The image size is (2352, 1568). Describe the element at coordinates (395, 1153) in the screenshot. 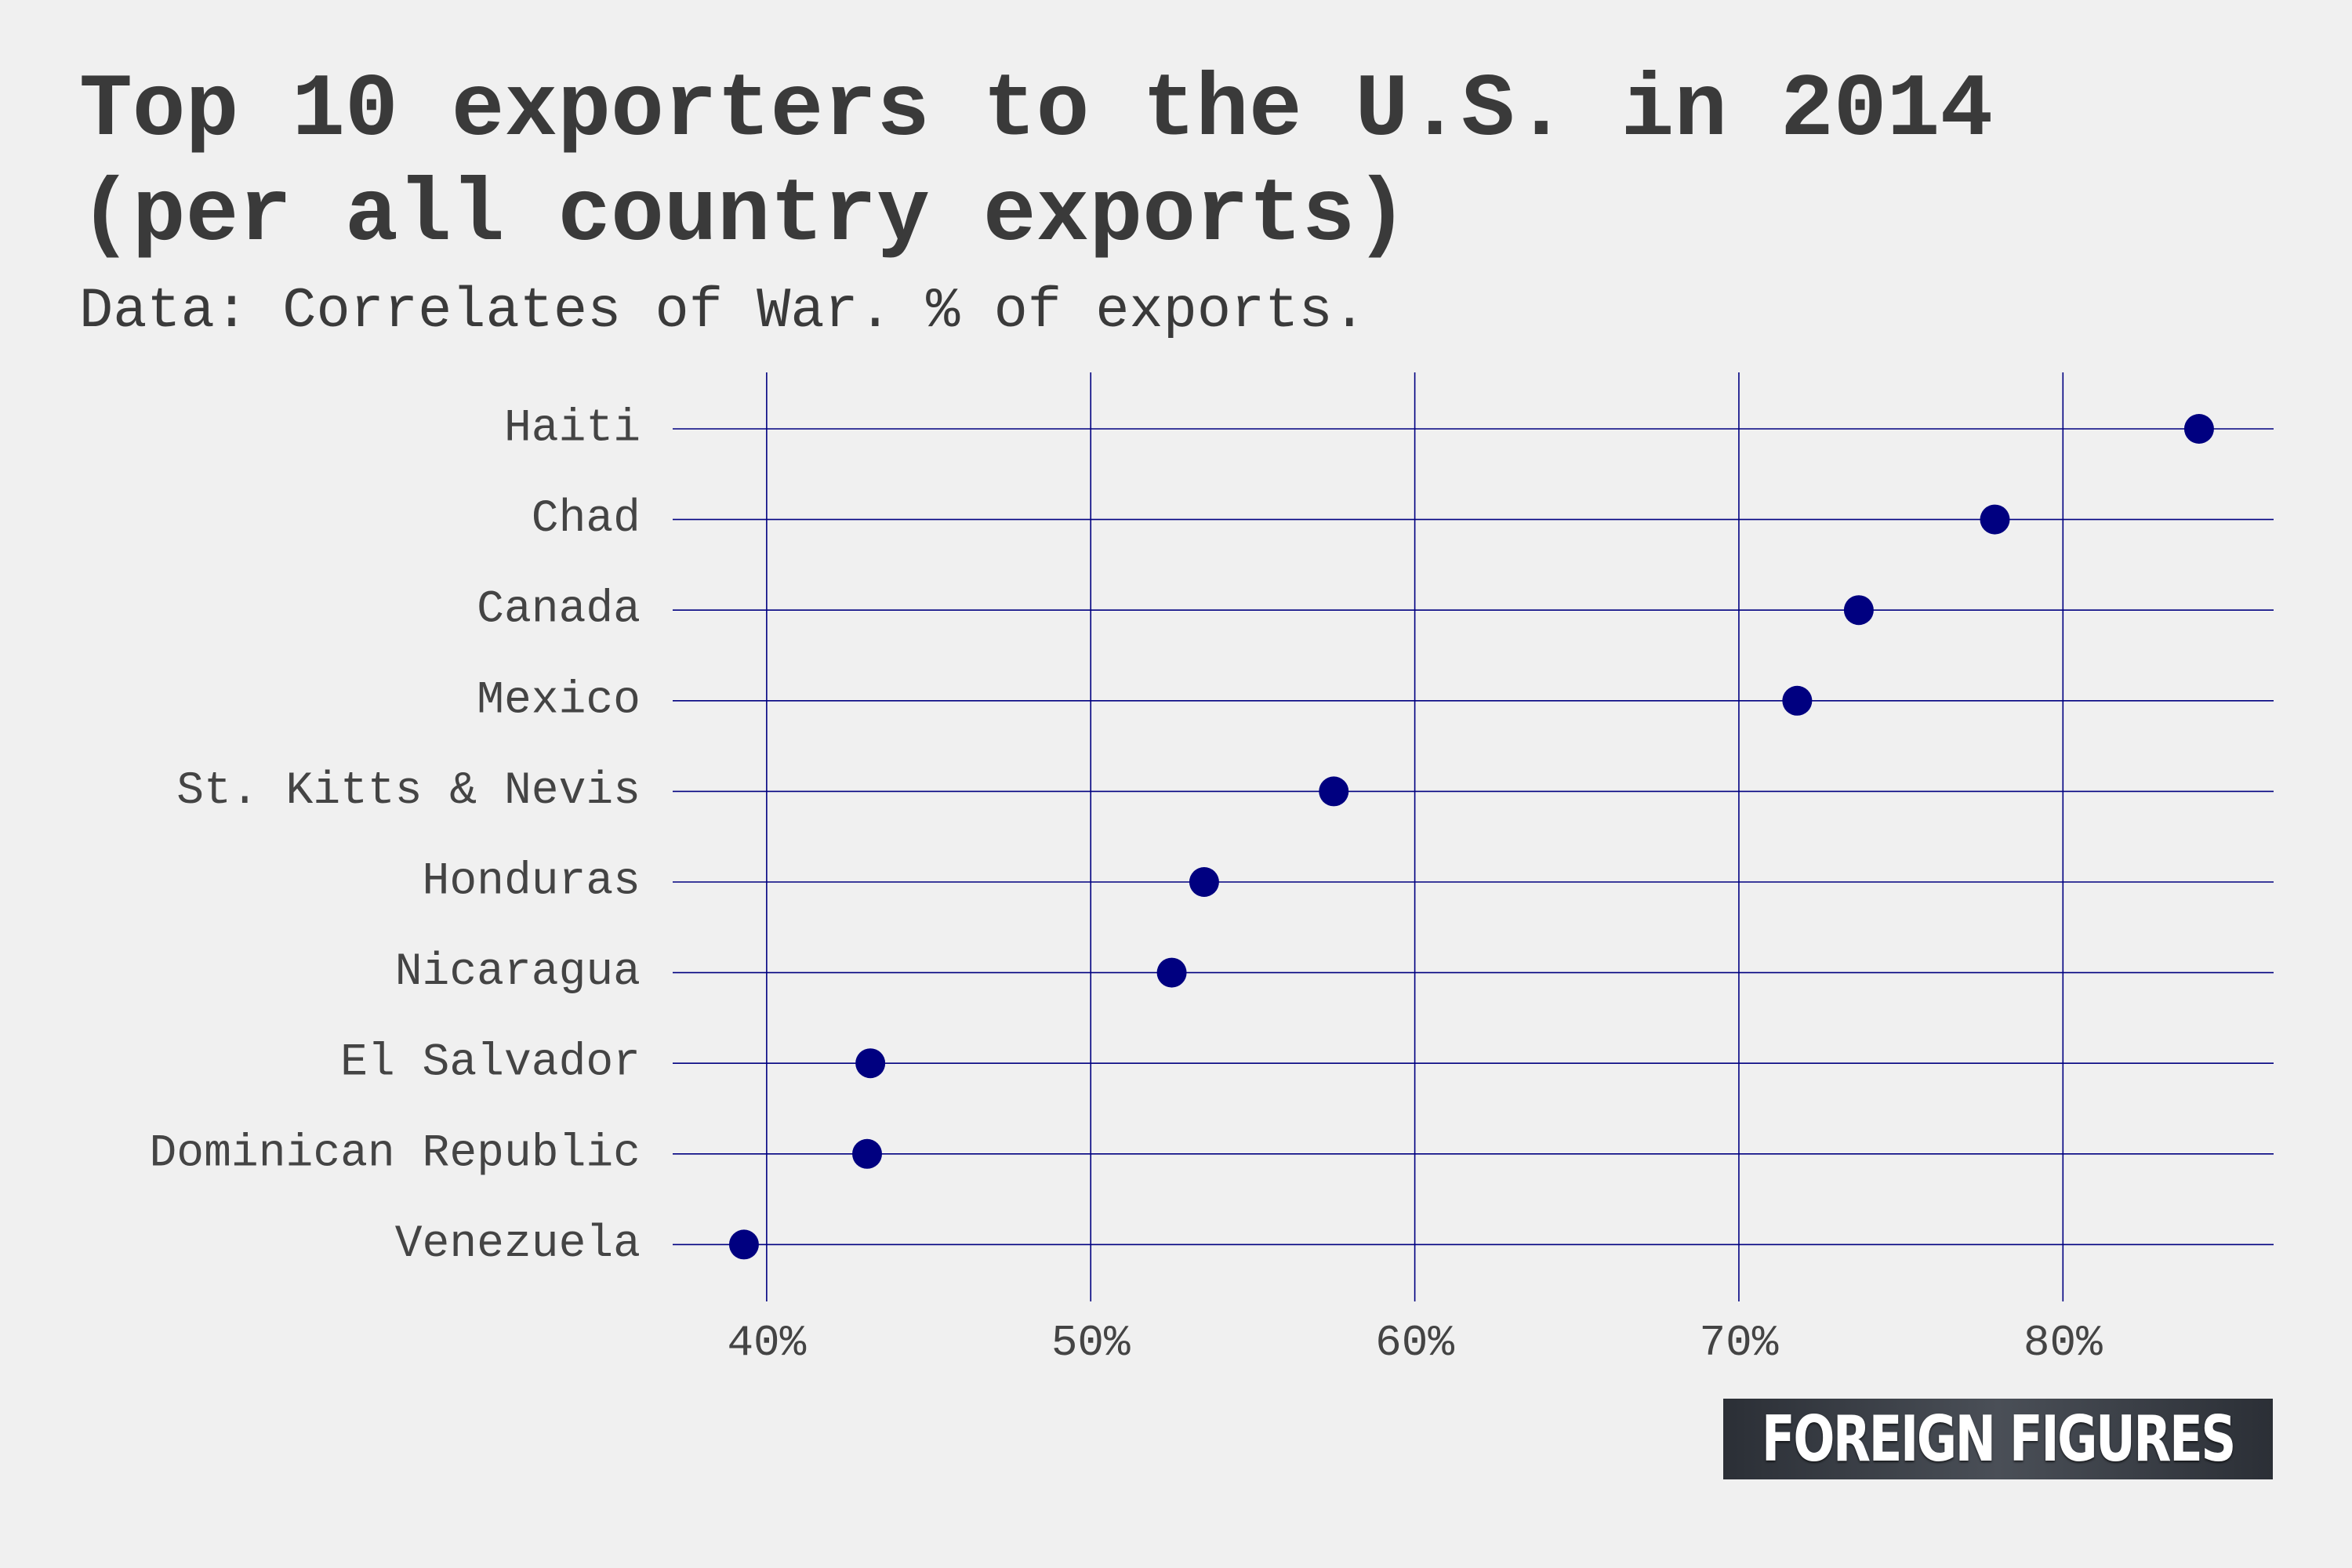

I see `category-label-dominican-republic: Dominican Republic` at that location.